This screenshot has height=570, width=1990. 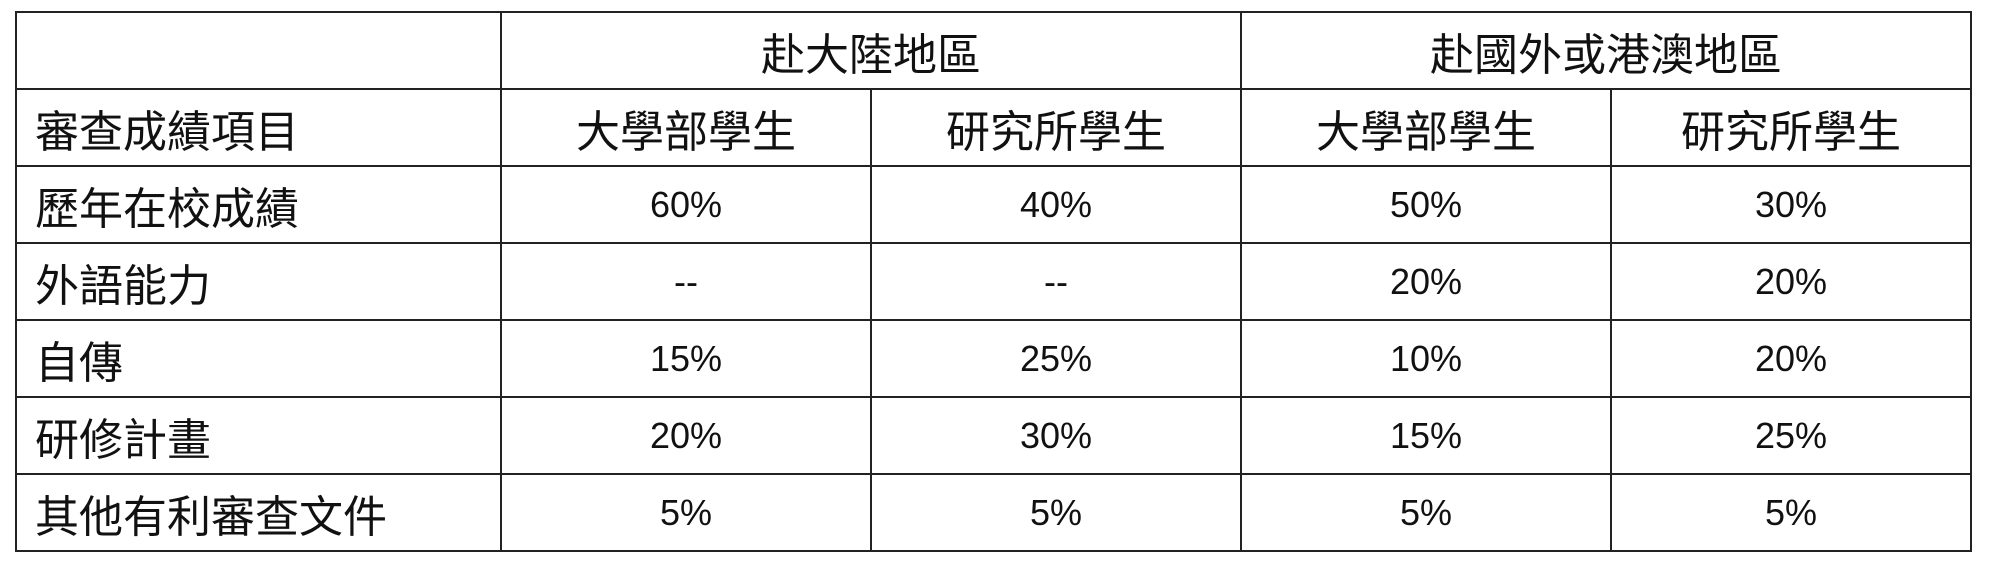 What do you see at coordinates (258, 435) in the screenshot?
I see `row-label: 研修計畫` at bounding box center [258, 435].